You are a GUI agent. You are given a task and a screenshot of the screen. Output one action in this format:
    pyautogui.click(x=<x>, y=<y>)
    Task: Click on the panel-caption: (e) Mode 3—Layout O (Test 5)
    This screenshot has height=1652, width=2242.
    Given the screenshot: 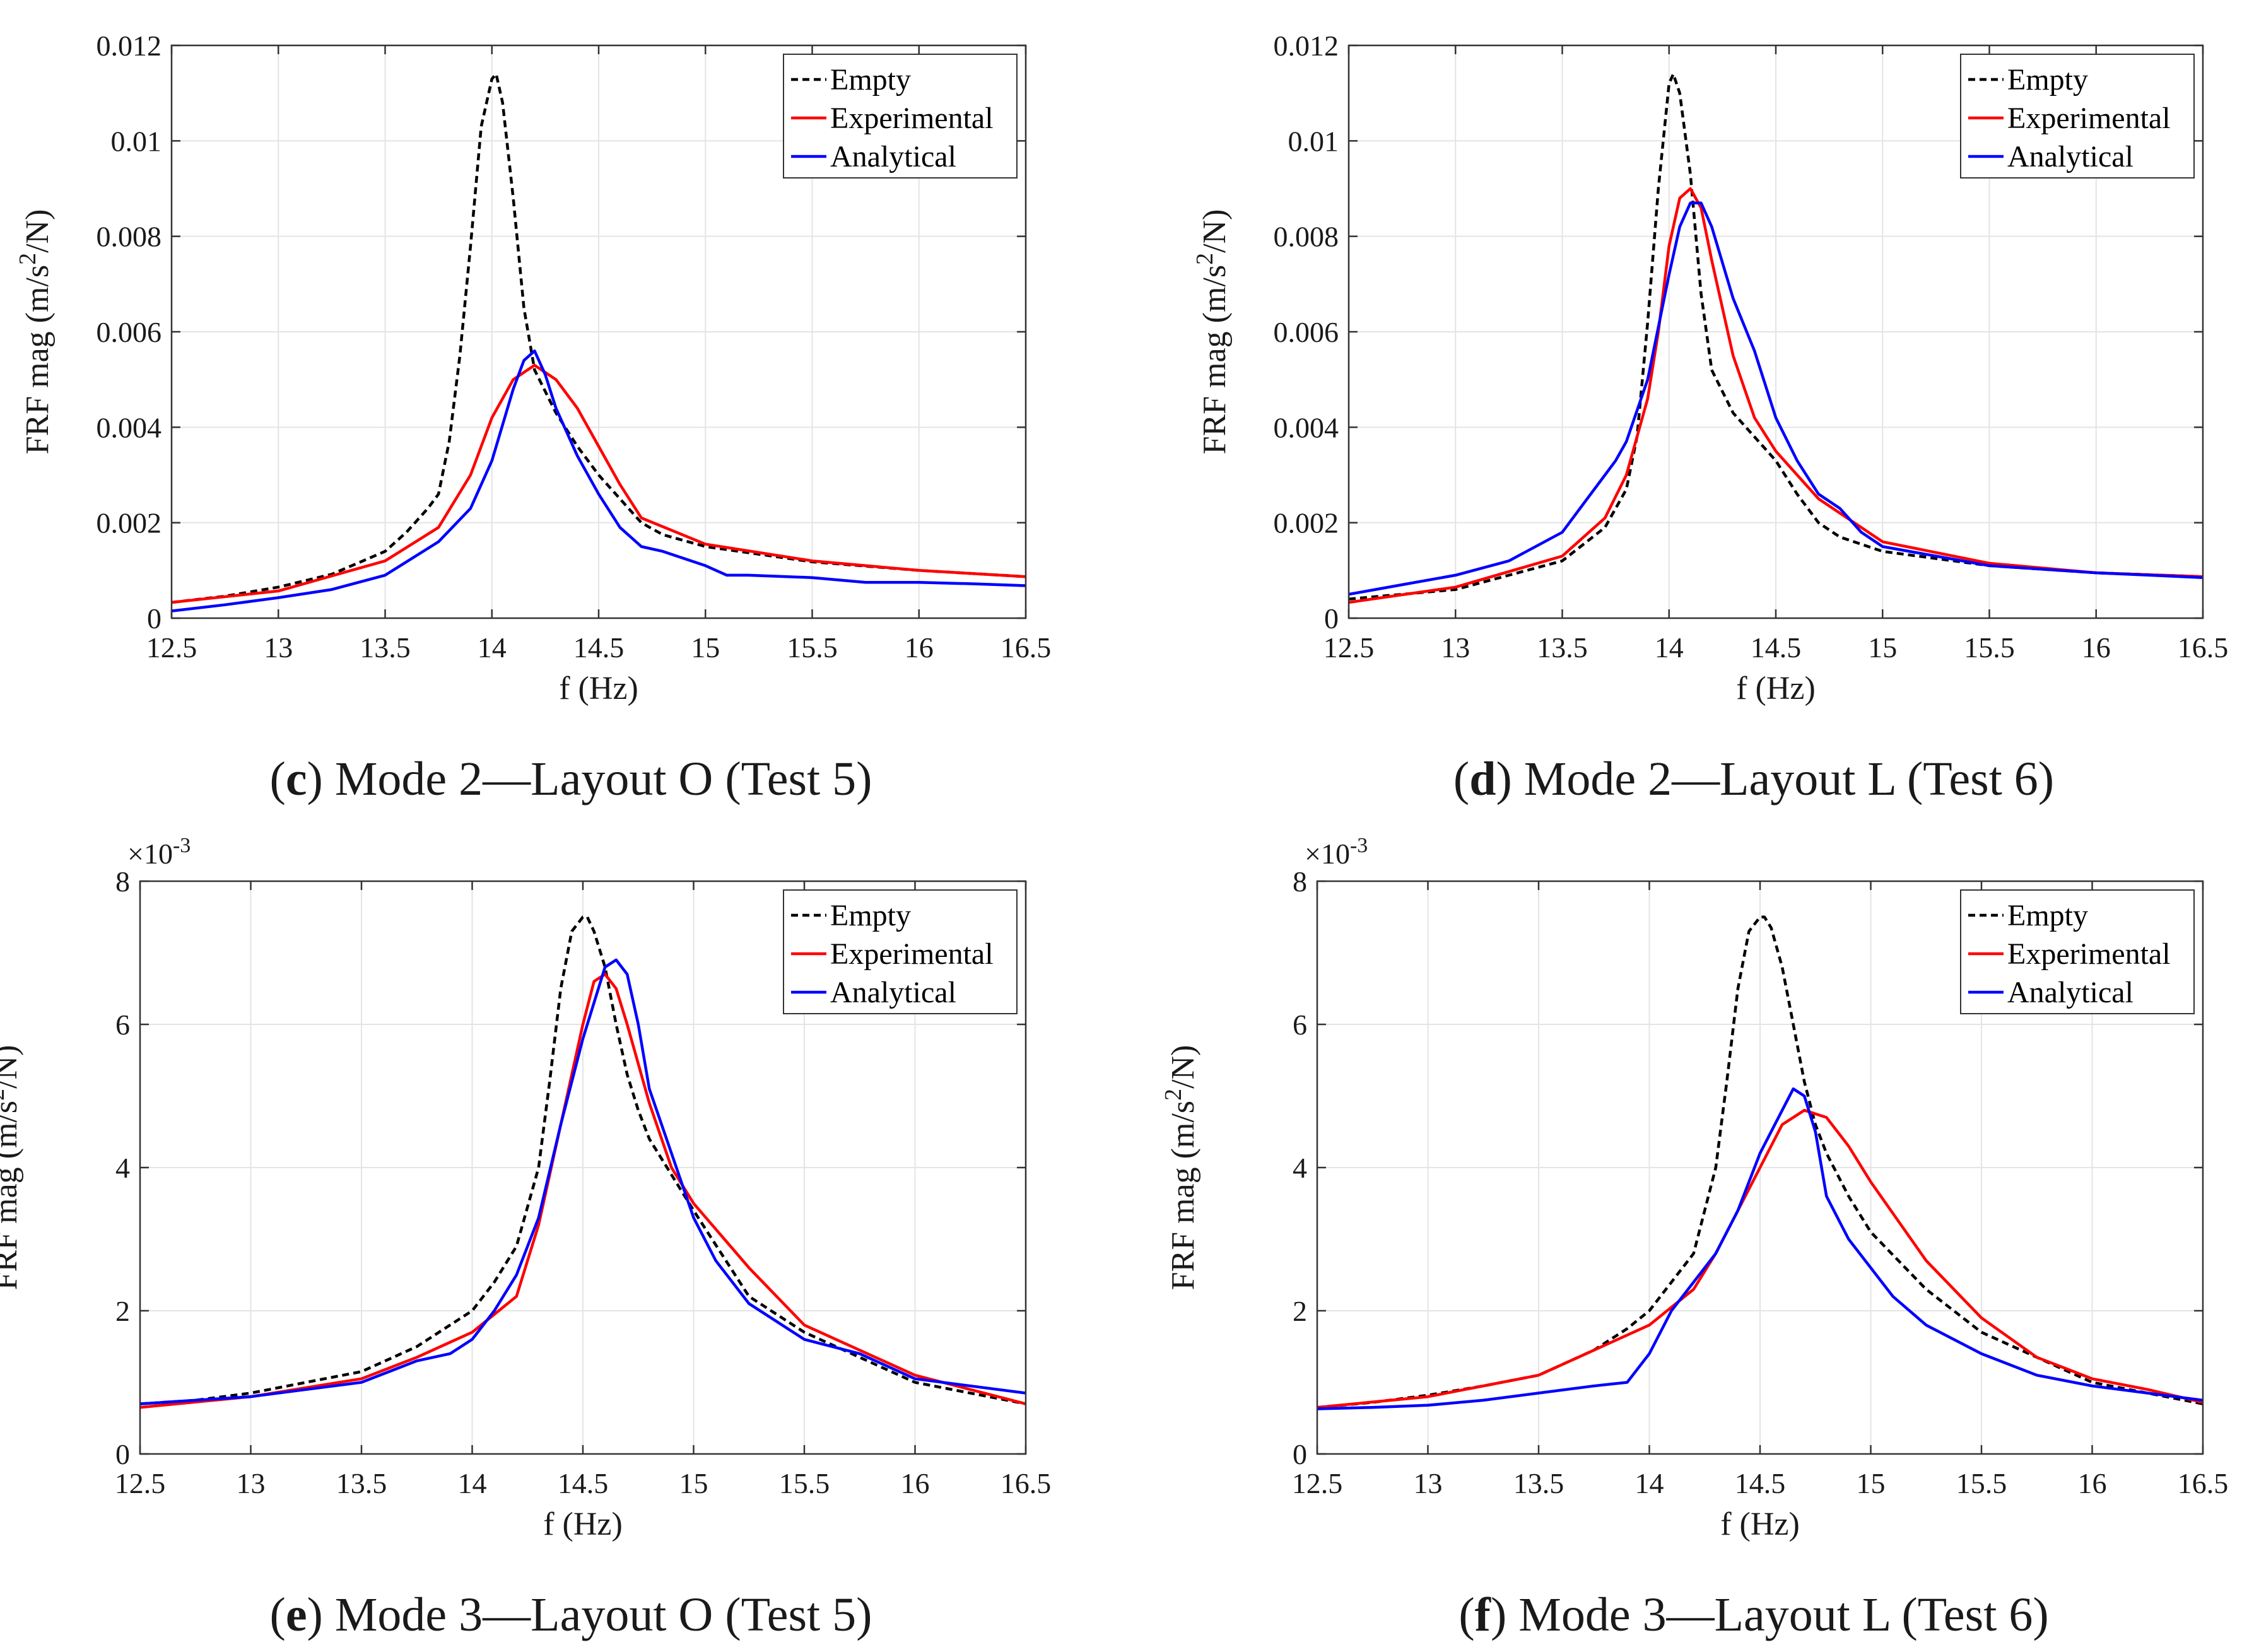 What is the action you would take?
    pyautogui.click(x=571, y=1614)
    